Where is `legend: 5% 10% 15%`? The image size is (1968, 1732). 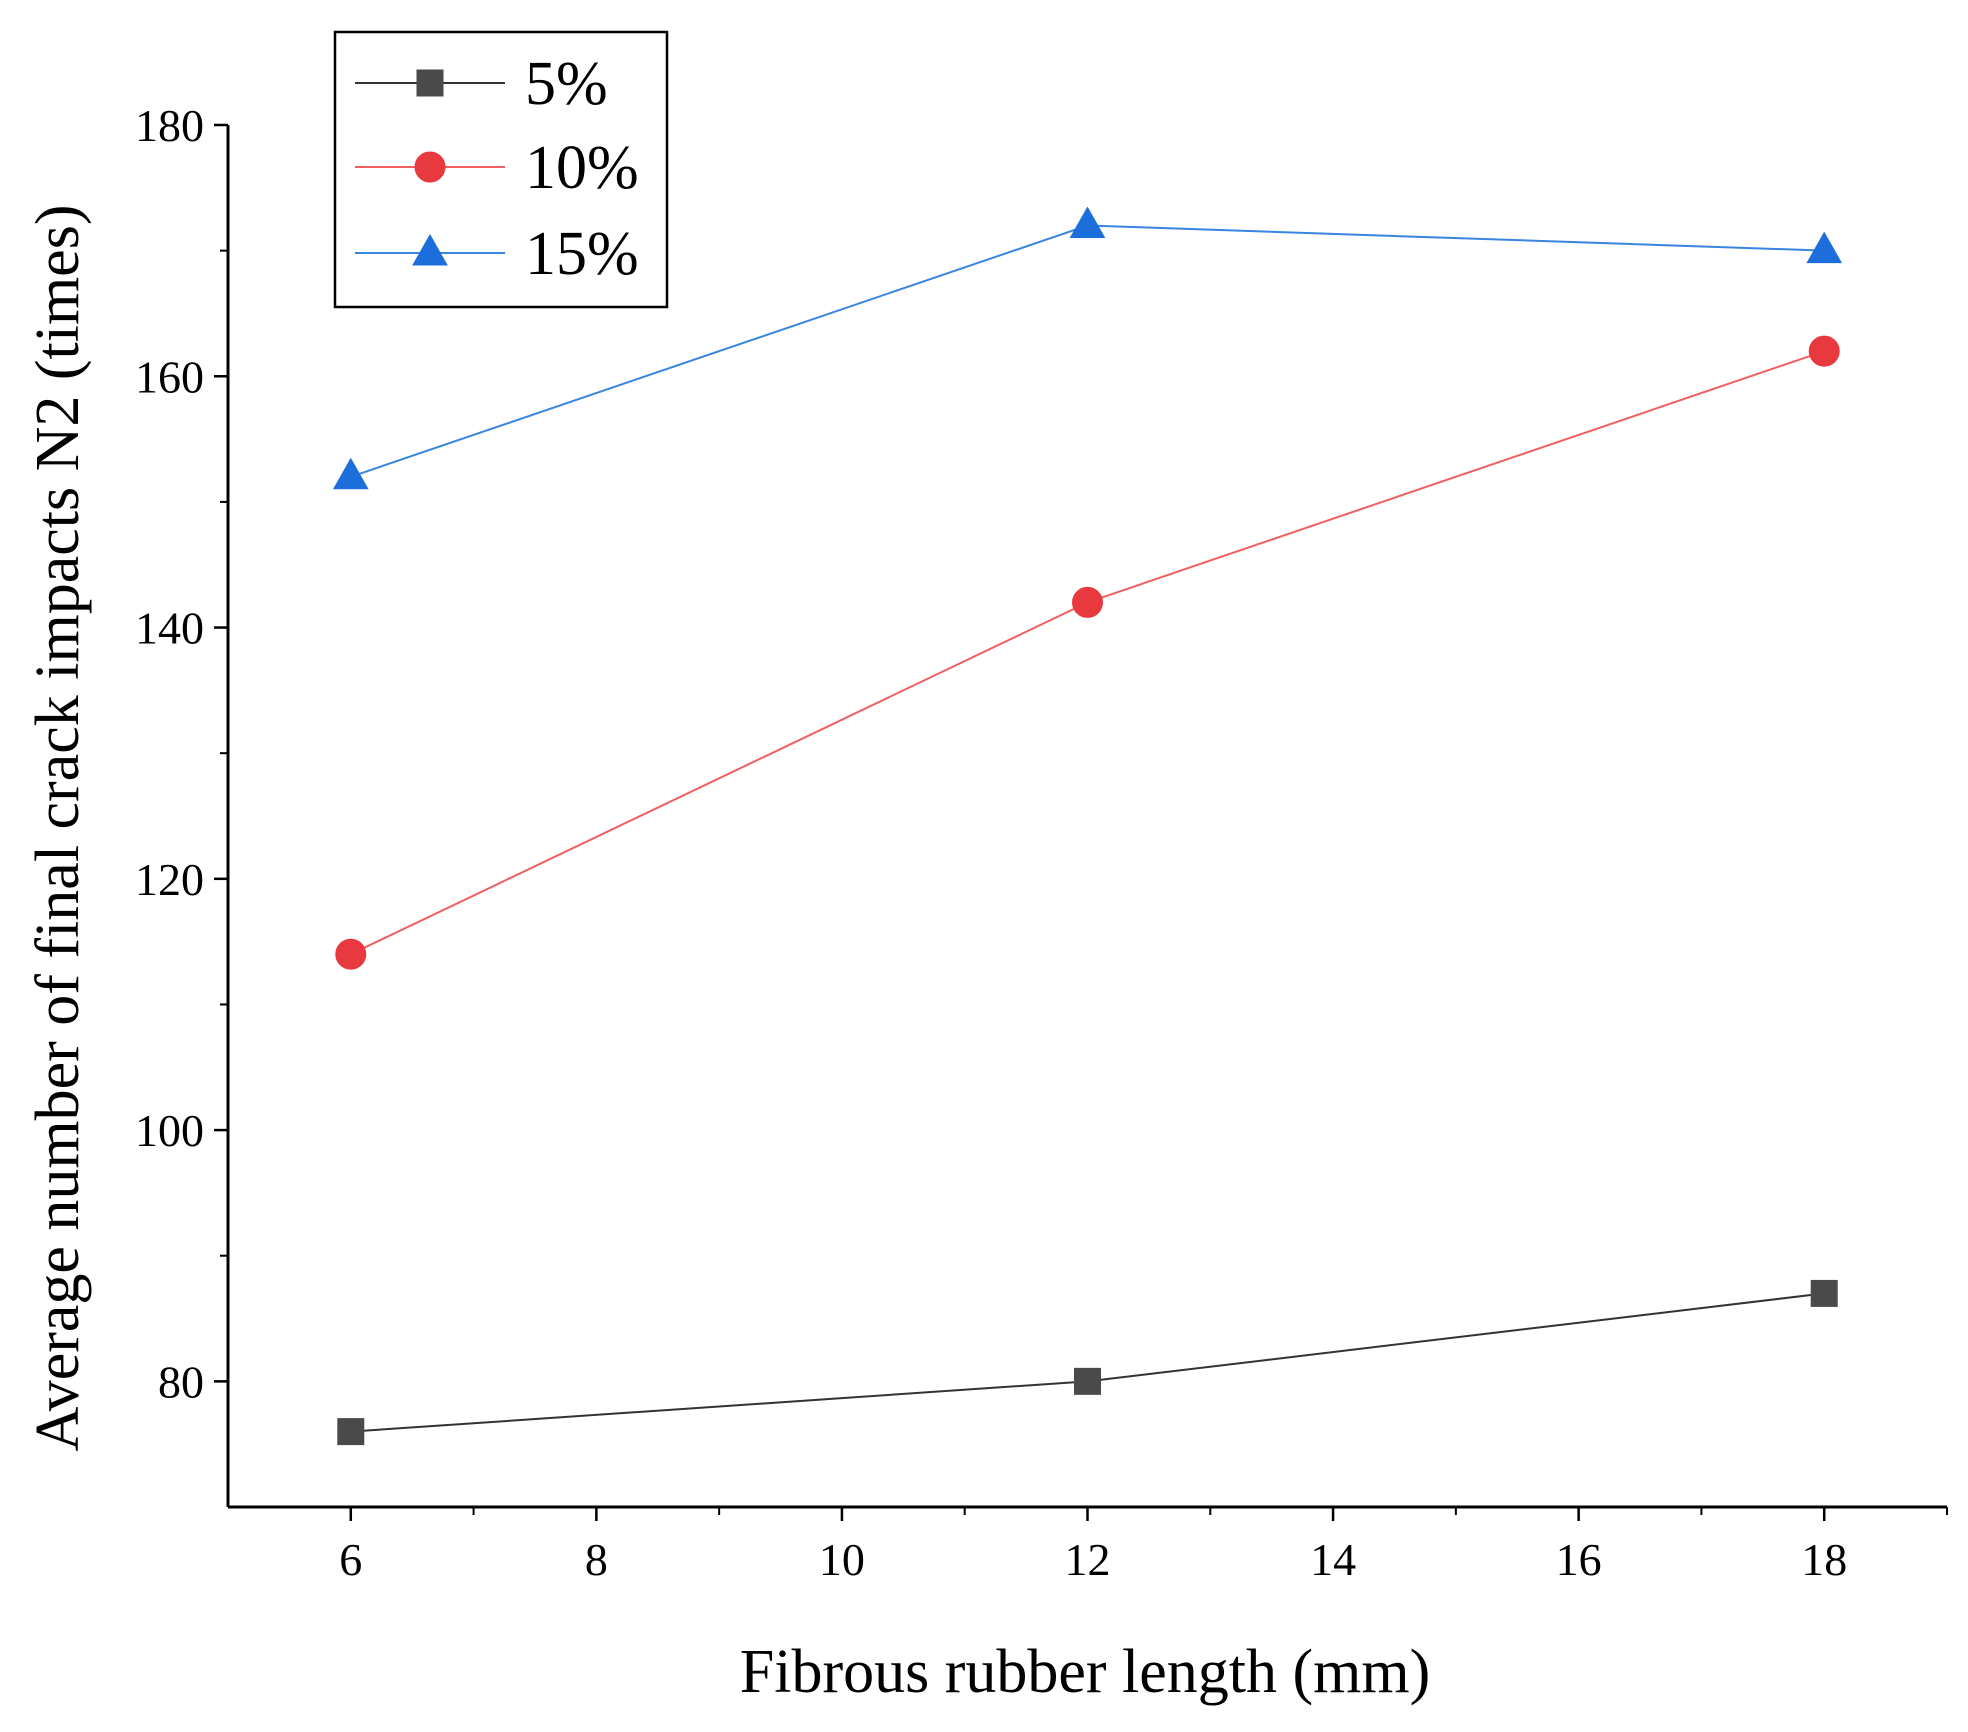 legend: 5% 10% 15% is located at coordinates (501, 169).